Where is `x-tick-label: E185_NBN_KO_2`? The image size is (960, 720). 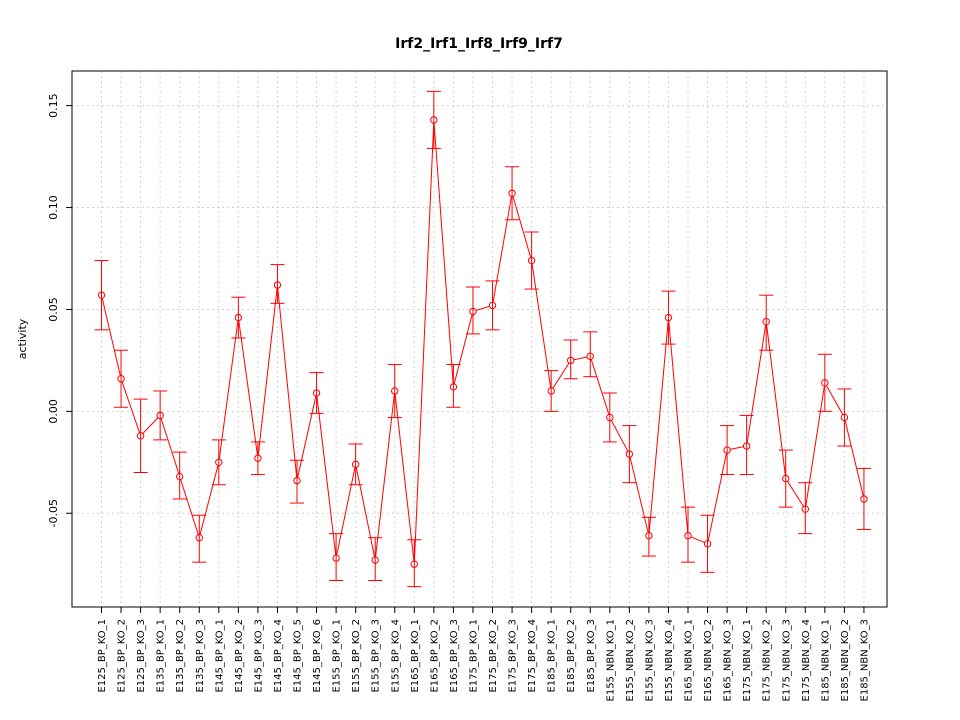
x-tick-label: E185_NBN_KO_2 is located at coordinates (845, 660).